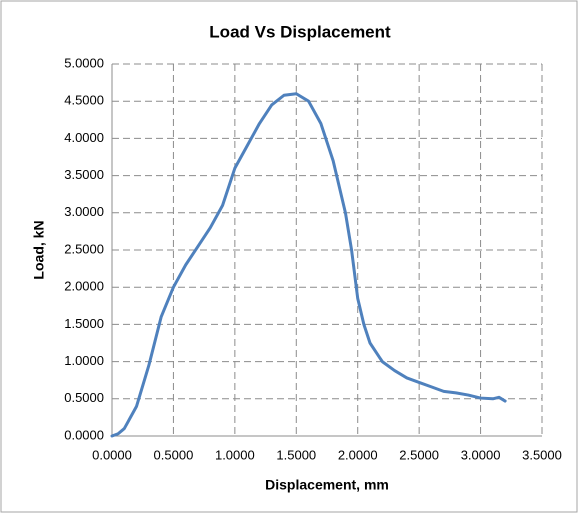  Describe the element at coordinates (39, 249) in the screenshot. I see `y-axis-label: Load, kN` at that location.